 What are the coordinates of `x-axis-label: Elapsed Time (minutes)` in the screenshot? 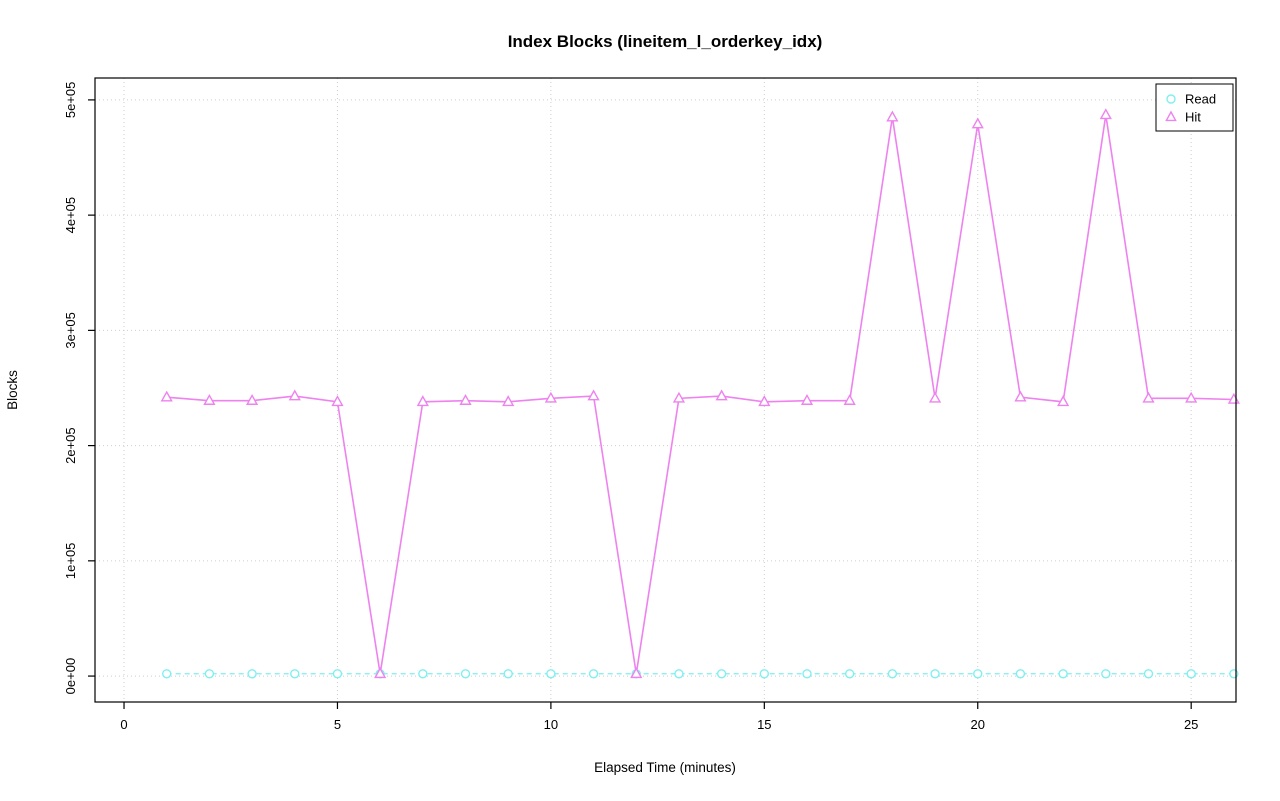 It's located at (665, 767).